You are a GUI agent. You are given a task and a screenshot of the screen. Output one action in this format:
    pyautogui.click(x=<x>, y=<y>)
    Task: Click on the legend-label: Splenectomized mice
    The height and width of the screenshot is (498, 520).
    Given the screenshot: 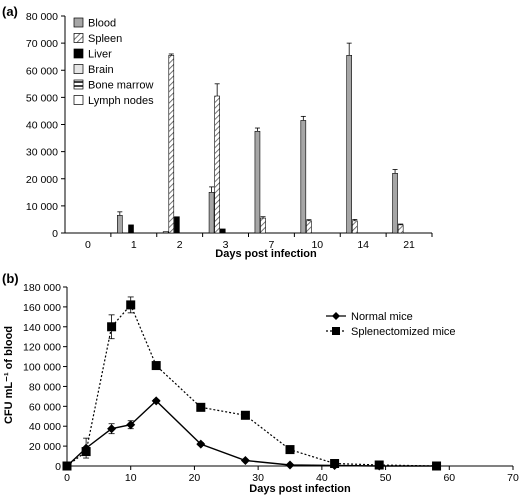 What is the action you would take?
    pyautogui.click(x=403, y=332)
    